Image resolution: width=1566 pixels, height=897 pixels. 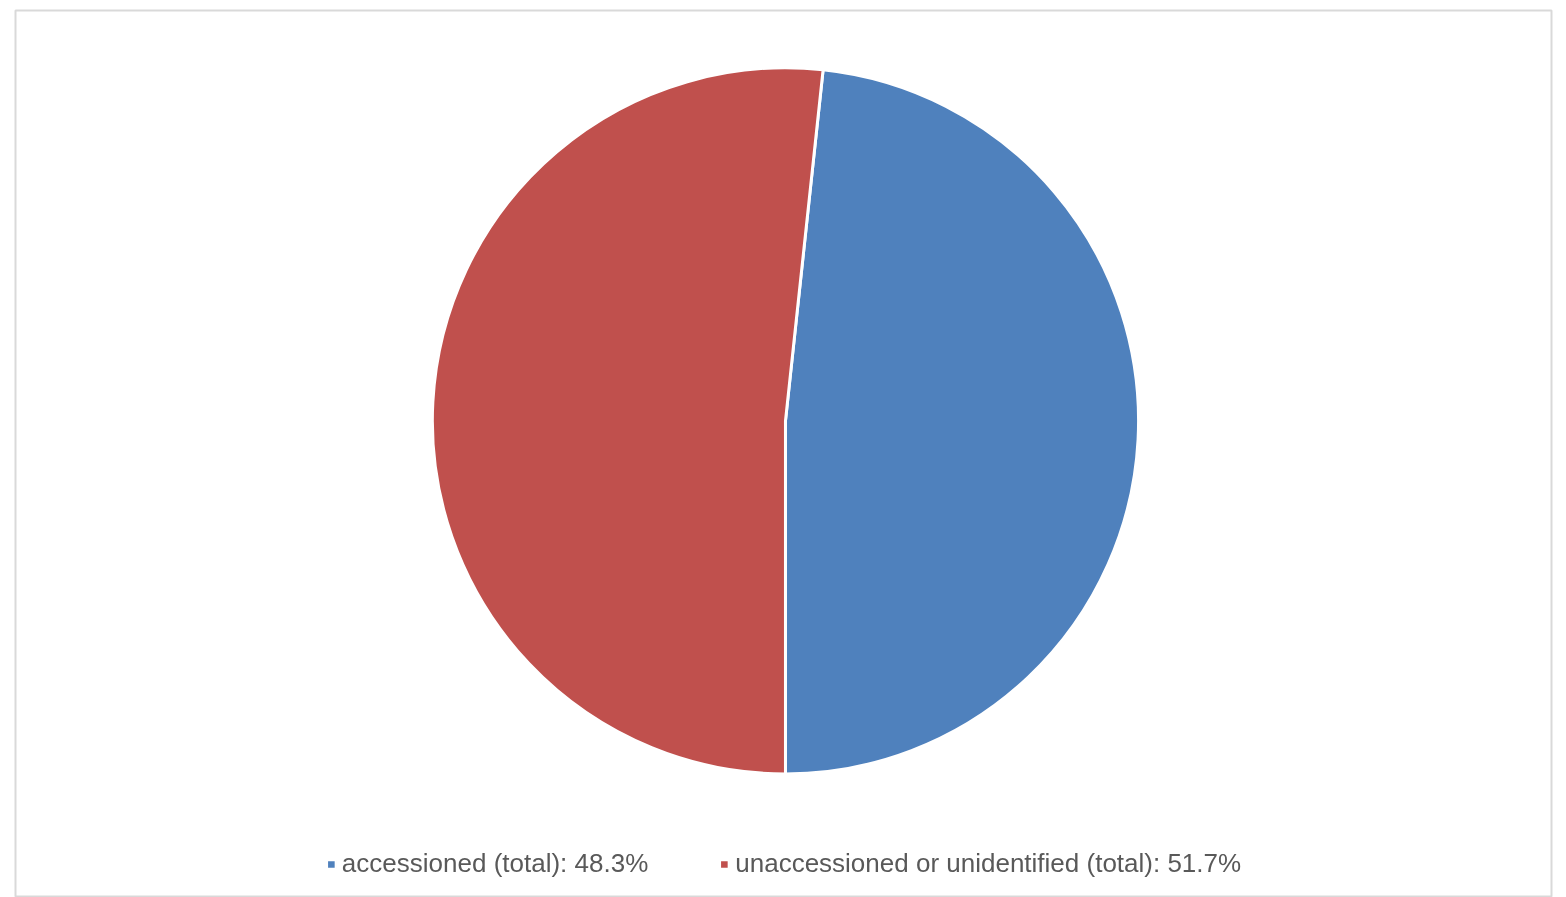 I want to click on legend-label: unaccessioned or unidentified (total): 51.7%, so click(x=988, y=863).